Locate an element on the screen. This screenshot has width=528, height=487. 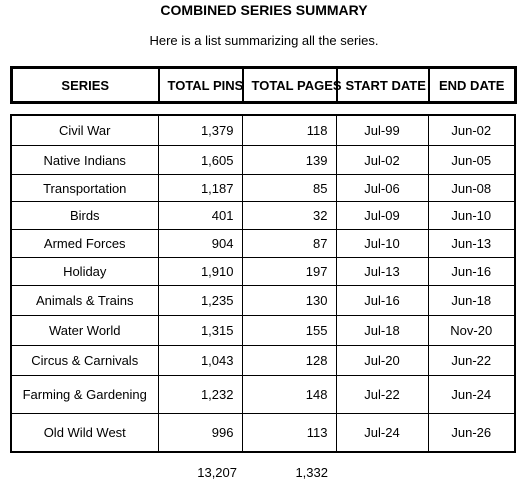
table-cell: Jul-16 is located at coordinates (382, 300).